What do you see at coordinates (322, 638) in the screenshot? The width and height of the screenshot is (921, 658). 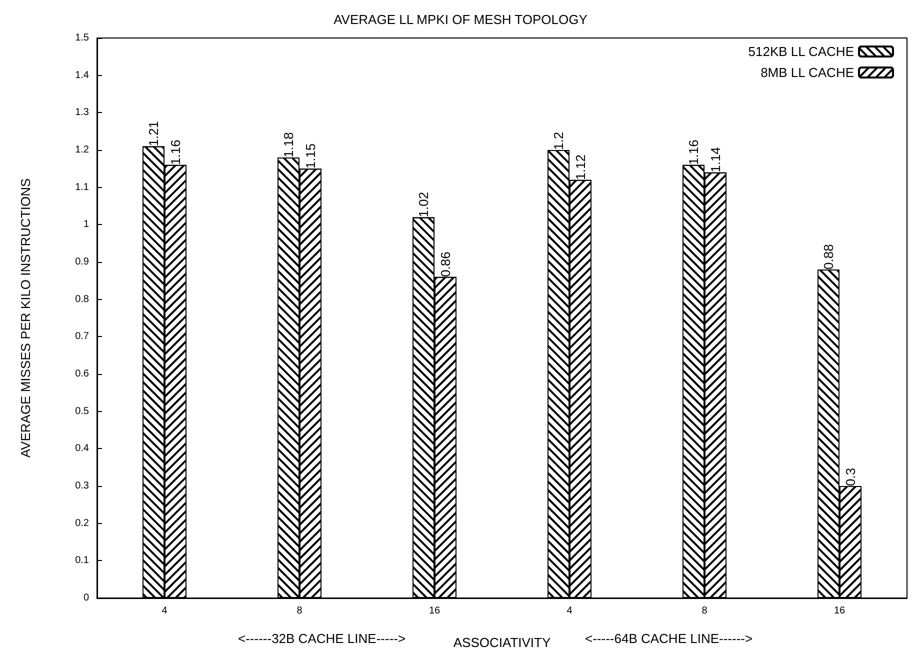 I see `text: <------32B CACHE LINE----->` at bounding box center [322, 638].